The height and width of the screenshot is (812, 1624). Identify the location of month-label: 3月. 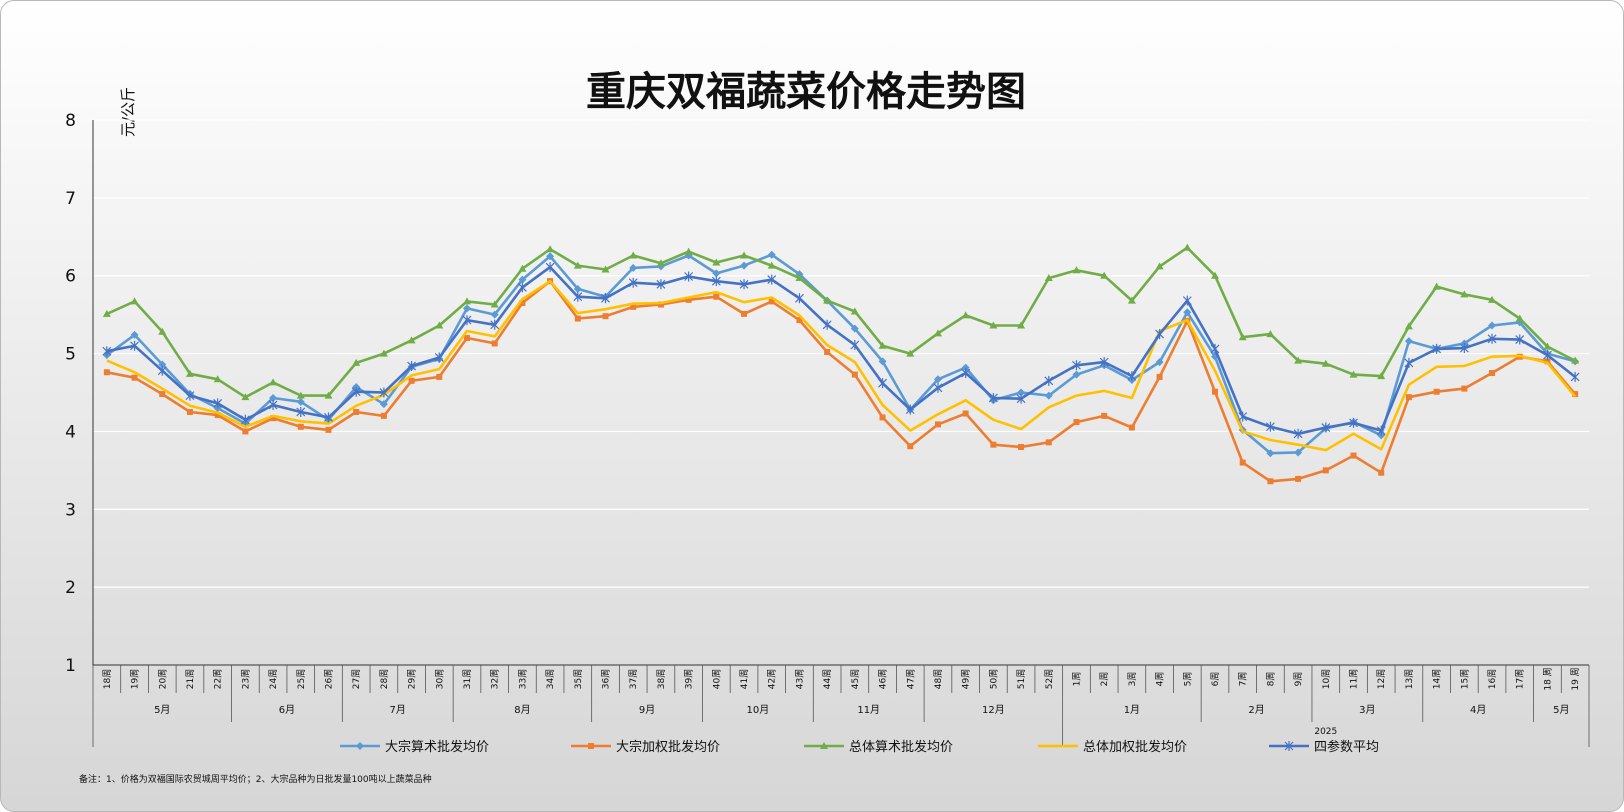
(1367, 710).